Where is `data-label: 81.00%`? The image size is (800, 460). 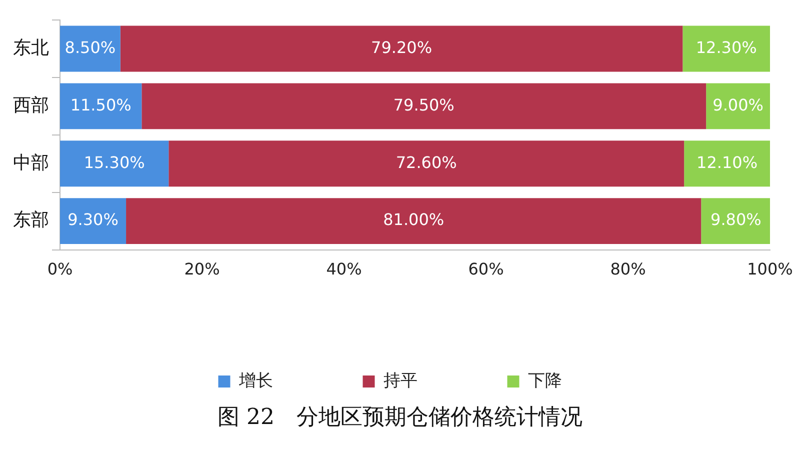
data-label: 81.00% is located at coordinates (413, 220).